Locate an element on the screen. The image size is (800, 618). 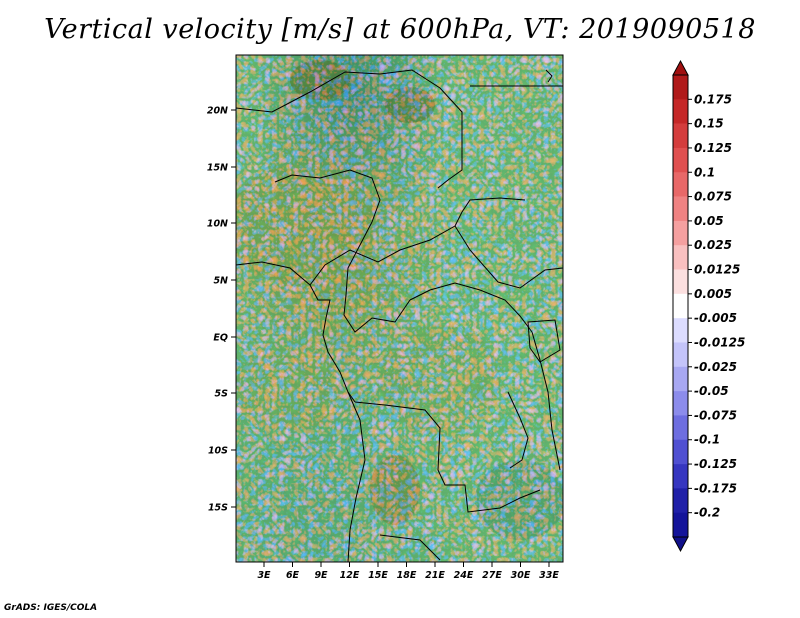
colorbar-label: -0.1 is located at coordinates (707, 440).